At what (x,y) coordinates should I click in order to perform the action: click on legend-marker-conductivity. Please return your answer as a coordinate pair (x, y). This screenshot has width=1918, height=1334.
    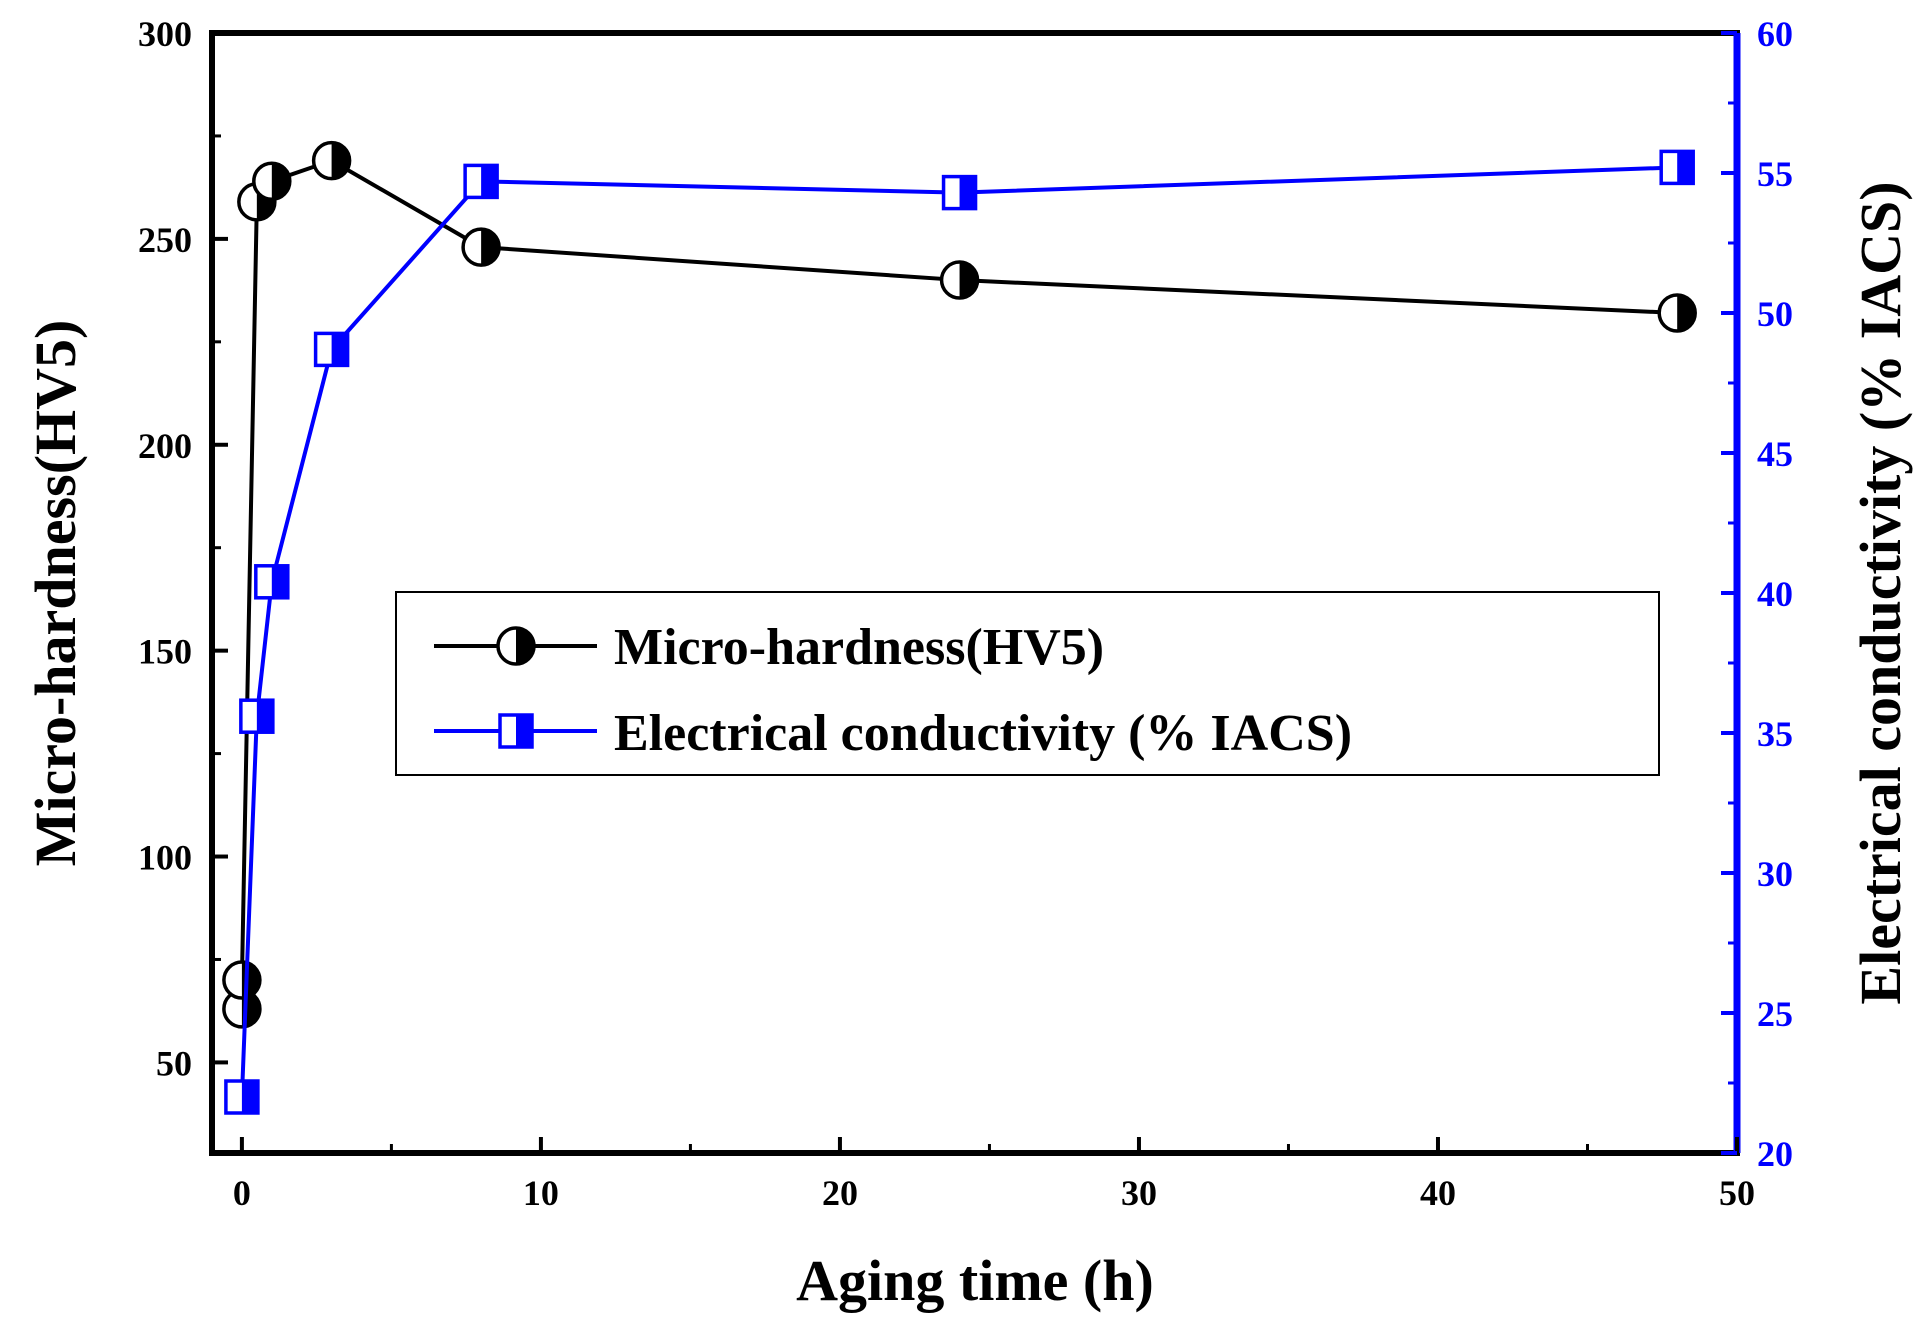
    Looking at the image, I should click on (516, 731).